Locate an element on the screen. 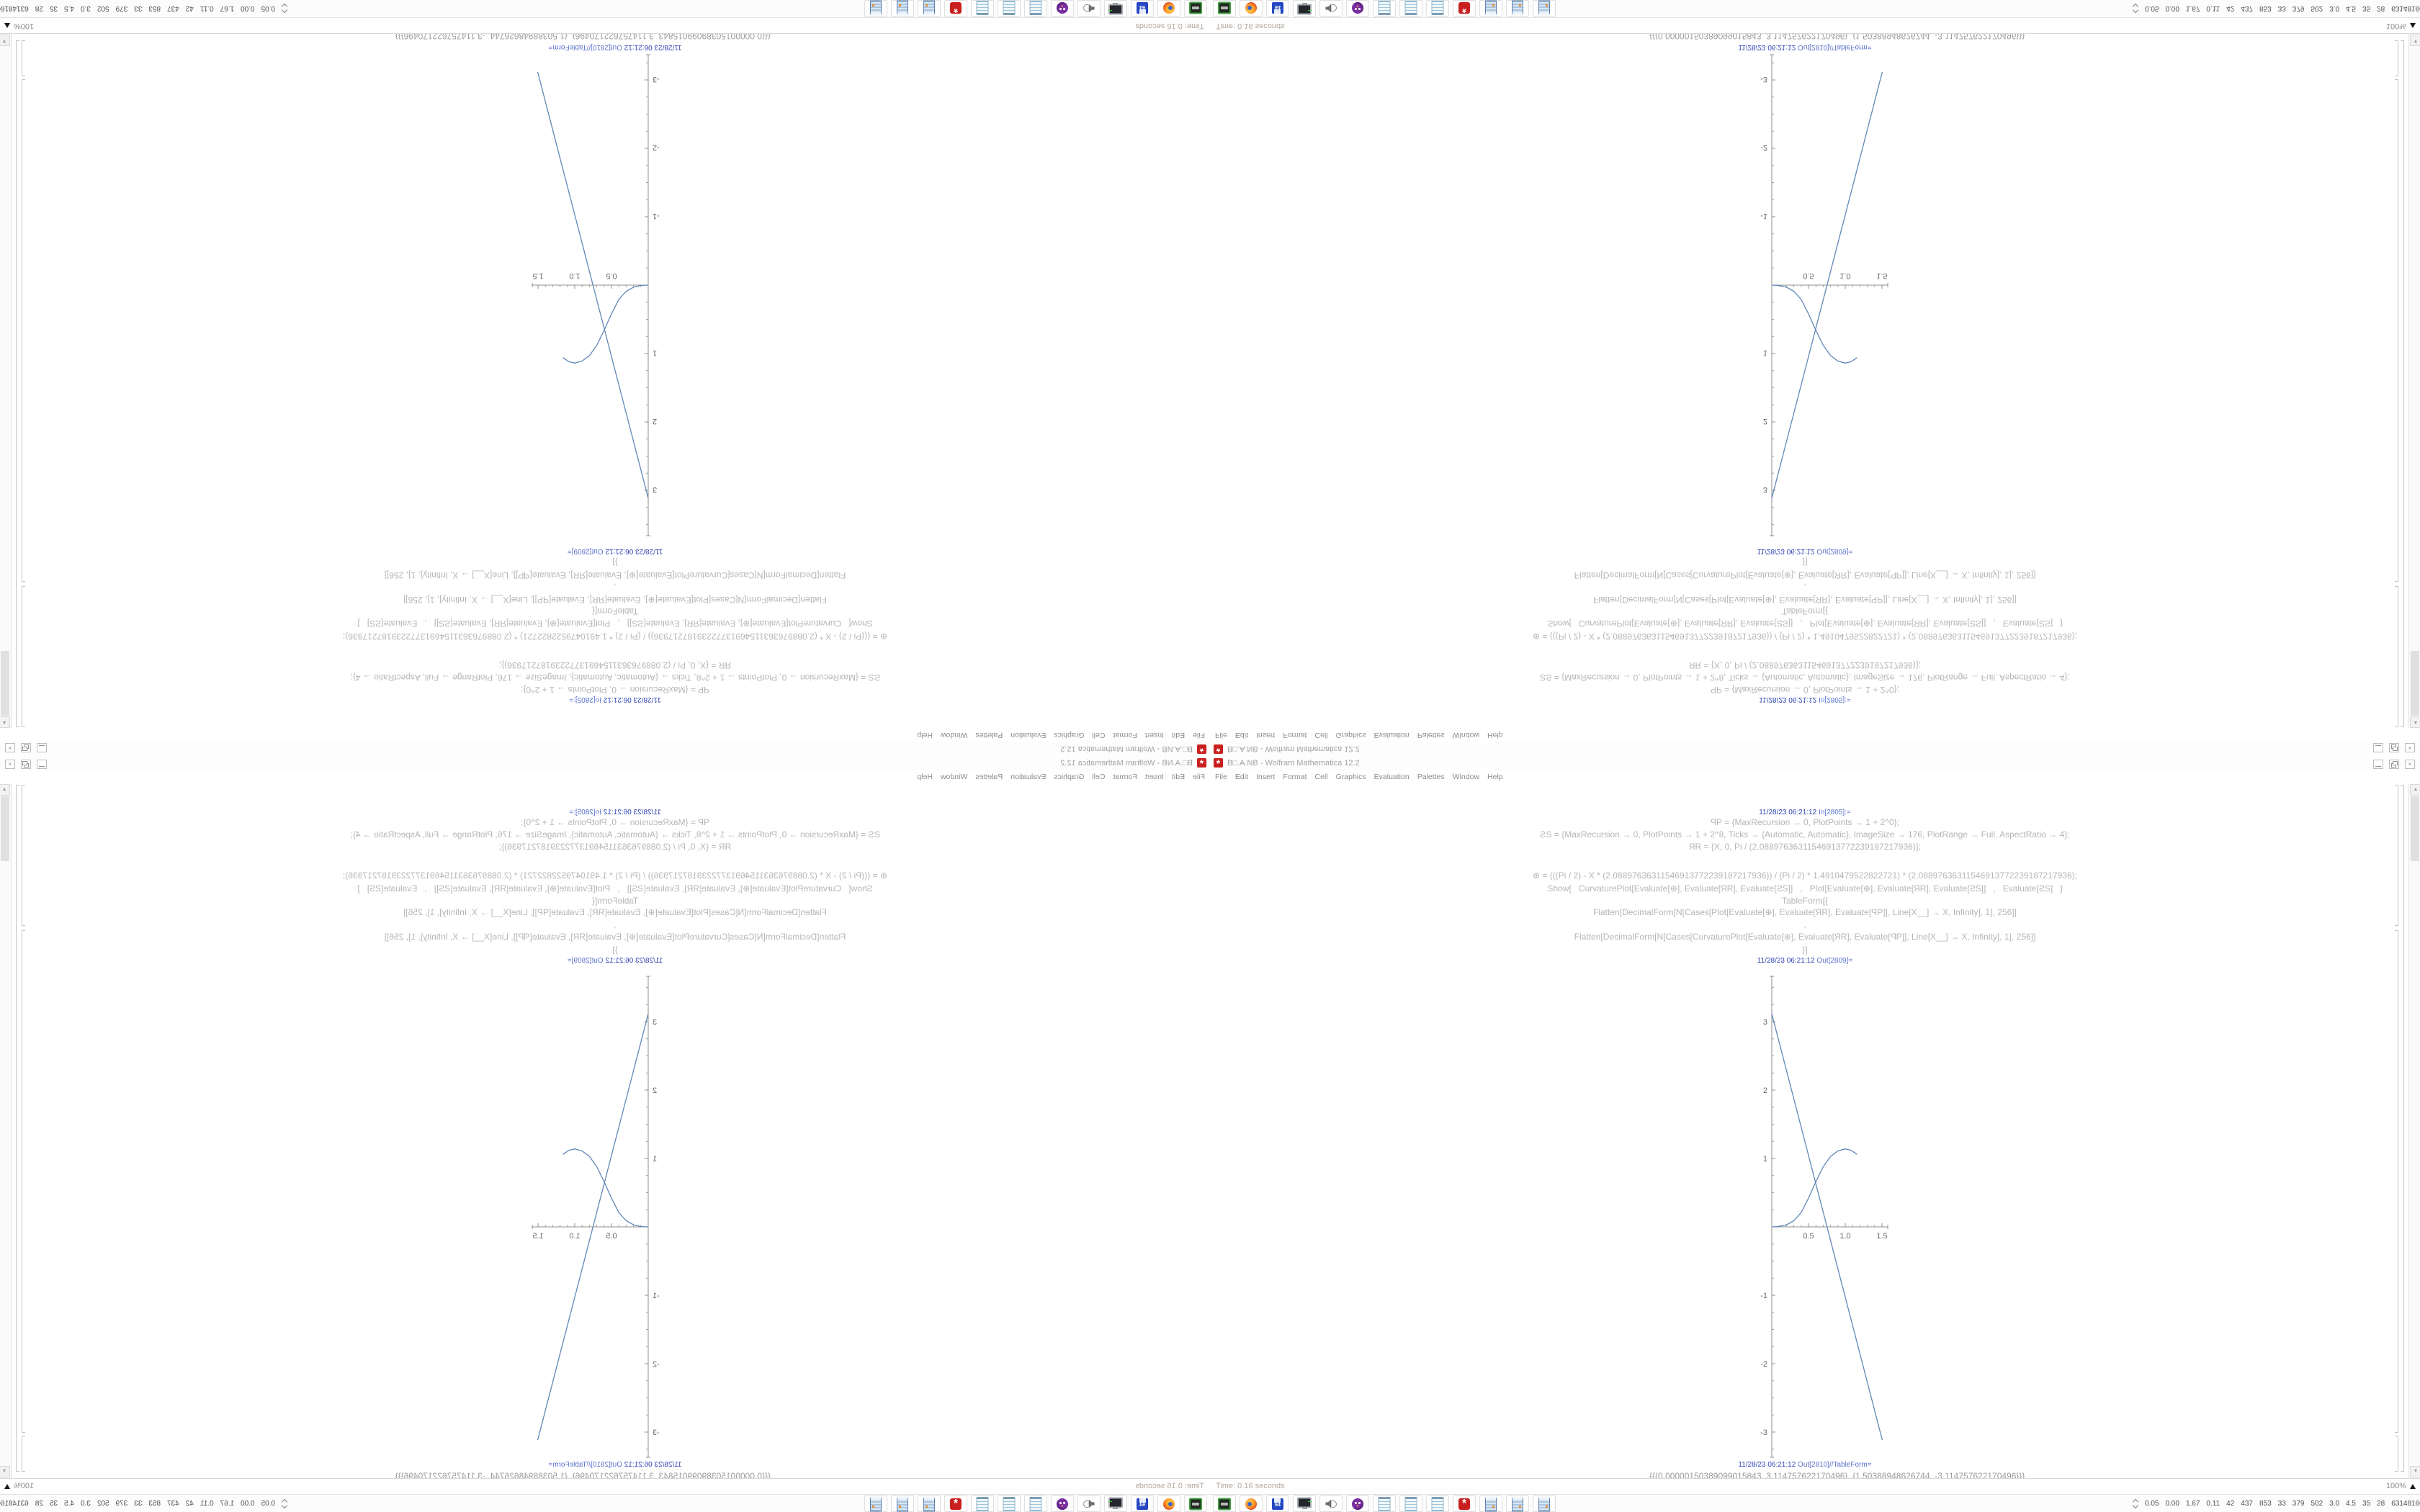  scroll-up-icon: ▲ is located at coordinates (2415, 790).